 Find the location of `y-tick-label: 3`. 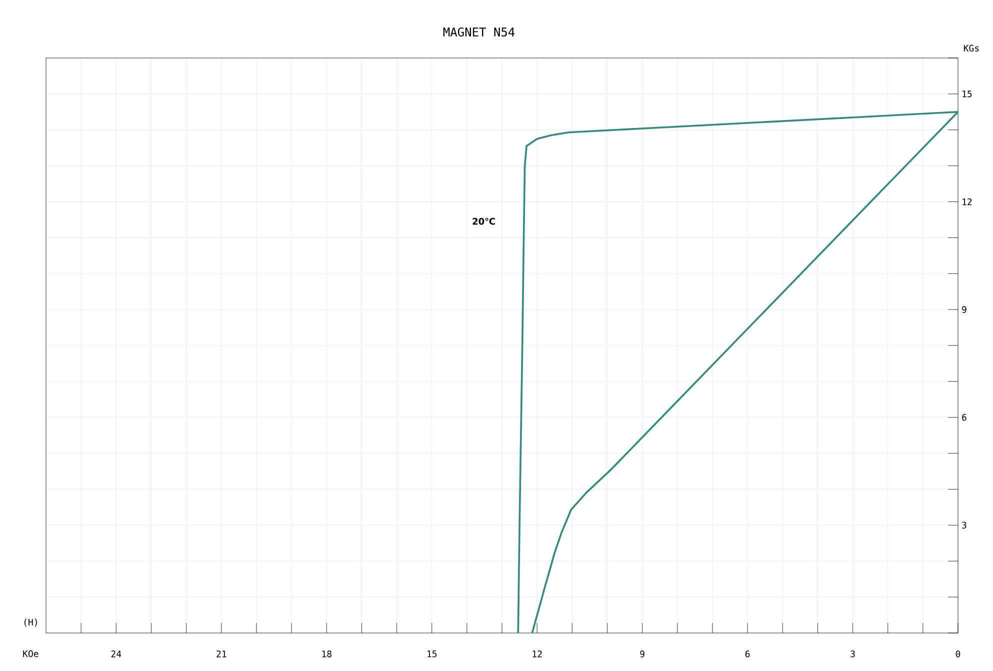

y-tick-label: 3 is located at coordinates (964, 525).